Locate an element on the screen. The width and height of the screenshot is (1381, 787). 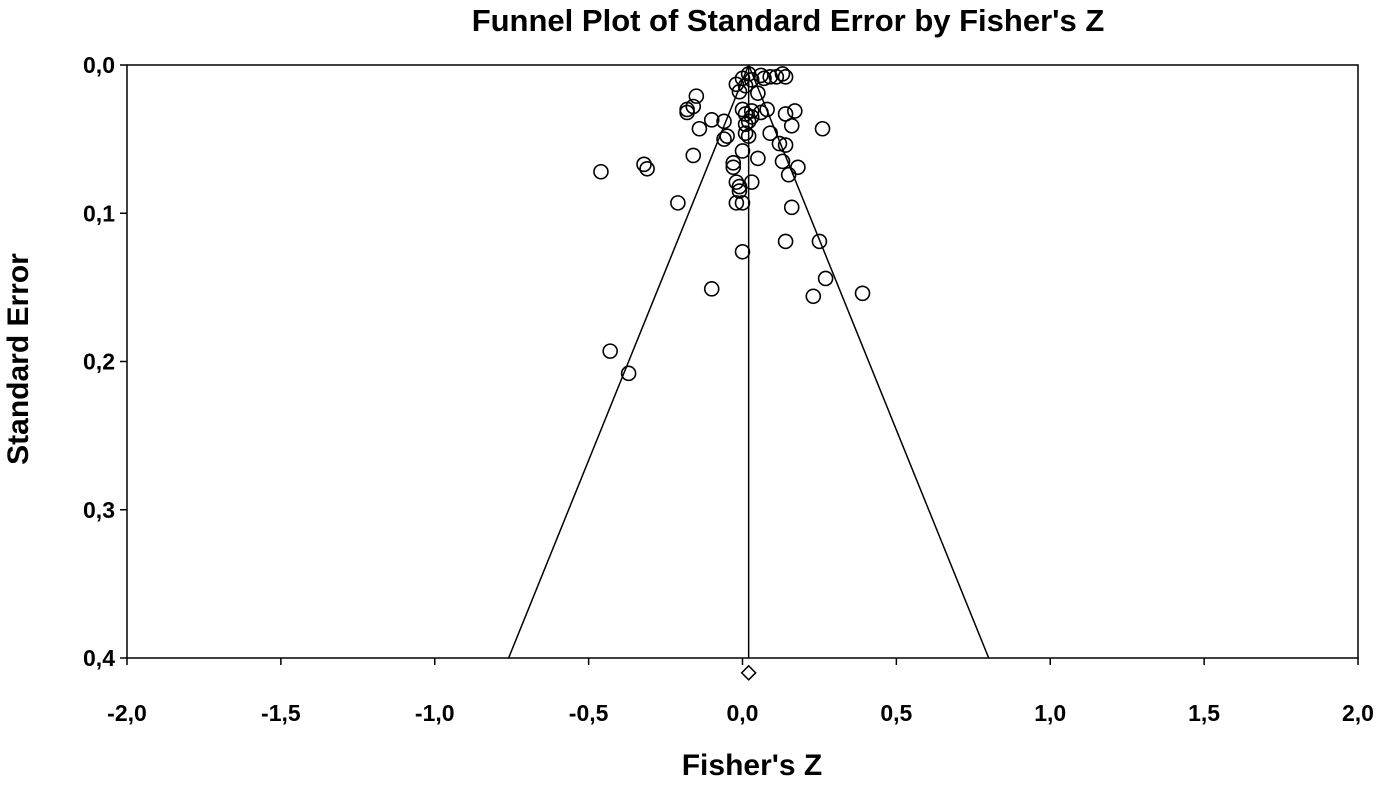
study-points is located at coordinates (732, 224).